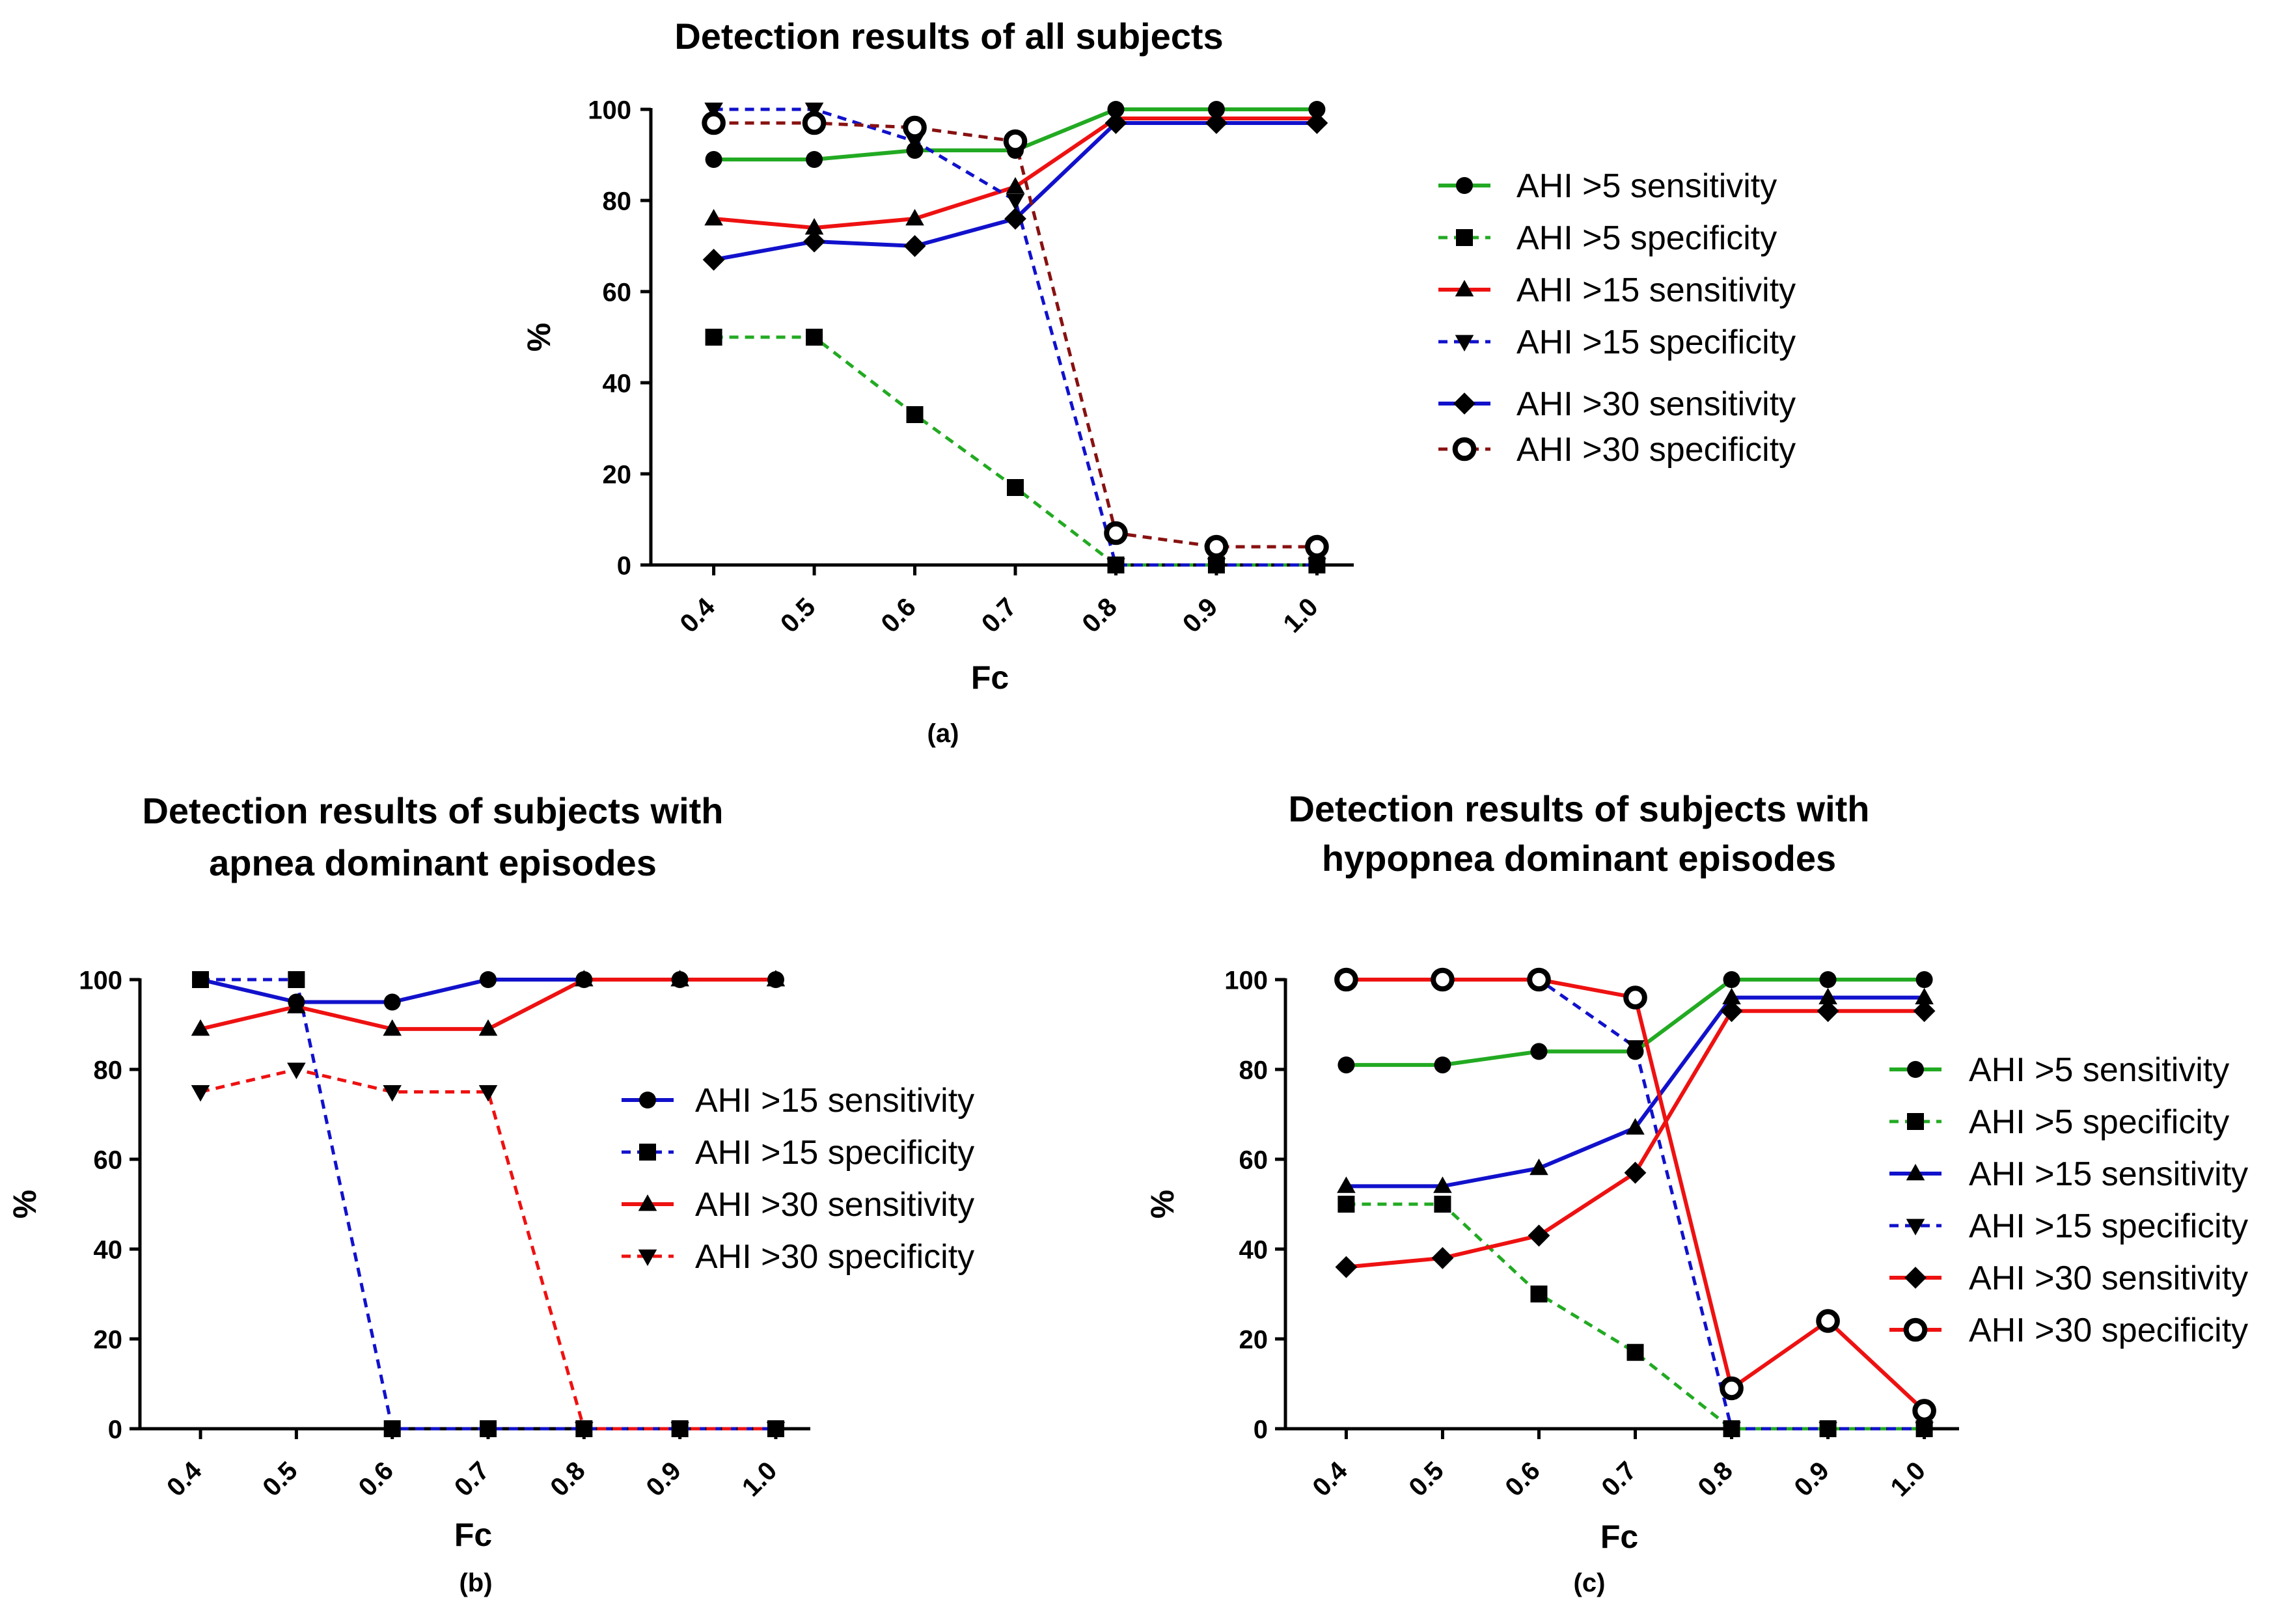 The width and height of the screenshot is (2291, 1624). I want to click on panel-label: (a), so click(943, 733).